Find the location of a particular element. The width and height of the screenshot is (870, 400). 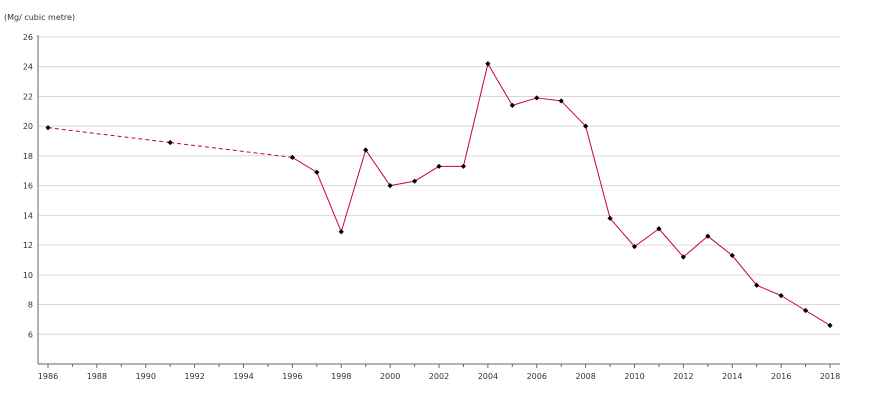

x-tick-label: 2014 is located at coordinates (732, 376).